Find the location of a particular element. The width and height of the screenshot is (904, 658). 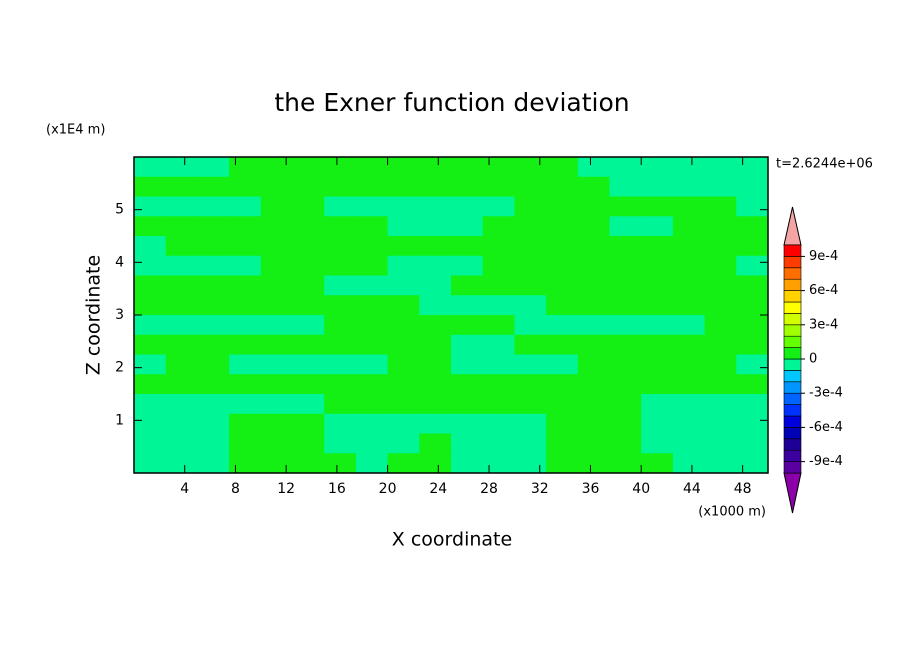

colorbar-tick-label: -3e-4 is located at coordinates (826, 393).